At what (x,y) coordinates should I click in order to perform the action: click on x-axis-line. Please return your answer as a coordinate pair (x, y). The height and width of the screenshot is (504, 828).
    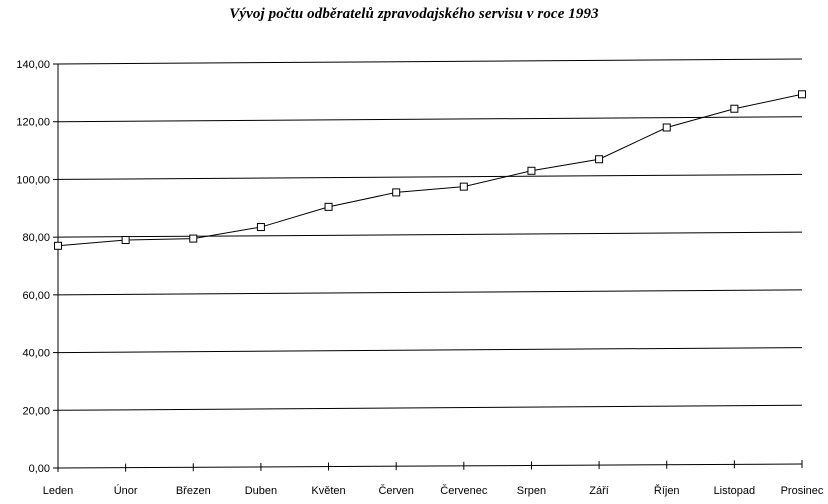
    Looking at the image, I should click on (430, 466).